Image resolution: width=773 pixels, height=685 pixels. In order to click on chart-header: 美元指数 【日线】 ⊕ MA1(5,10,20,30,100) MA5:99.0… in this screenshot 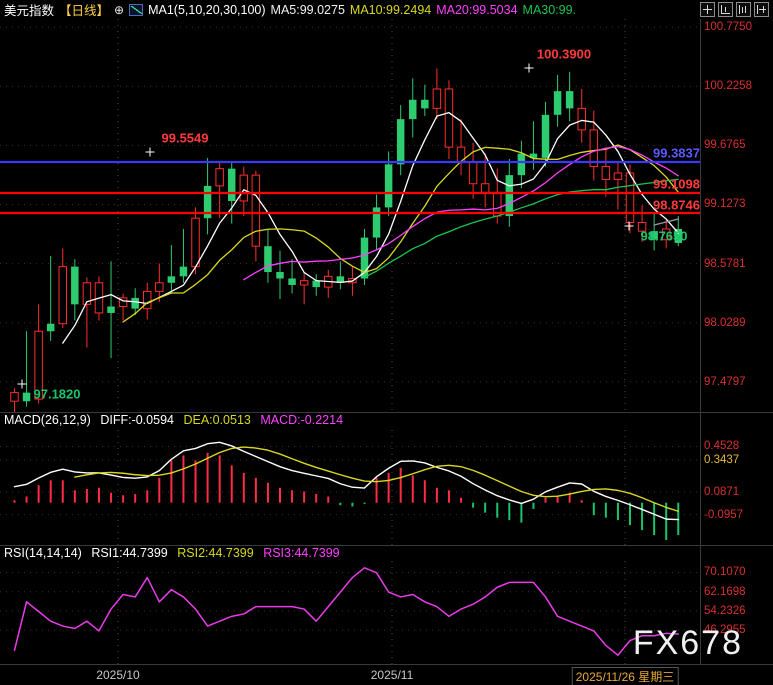, I will do `click(386, 9)`.